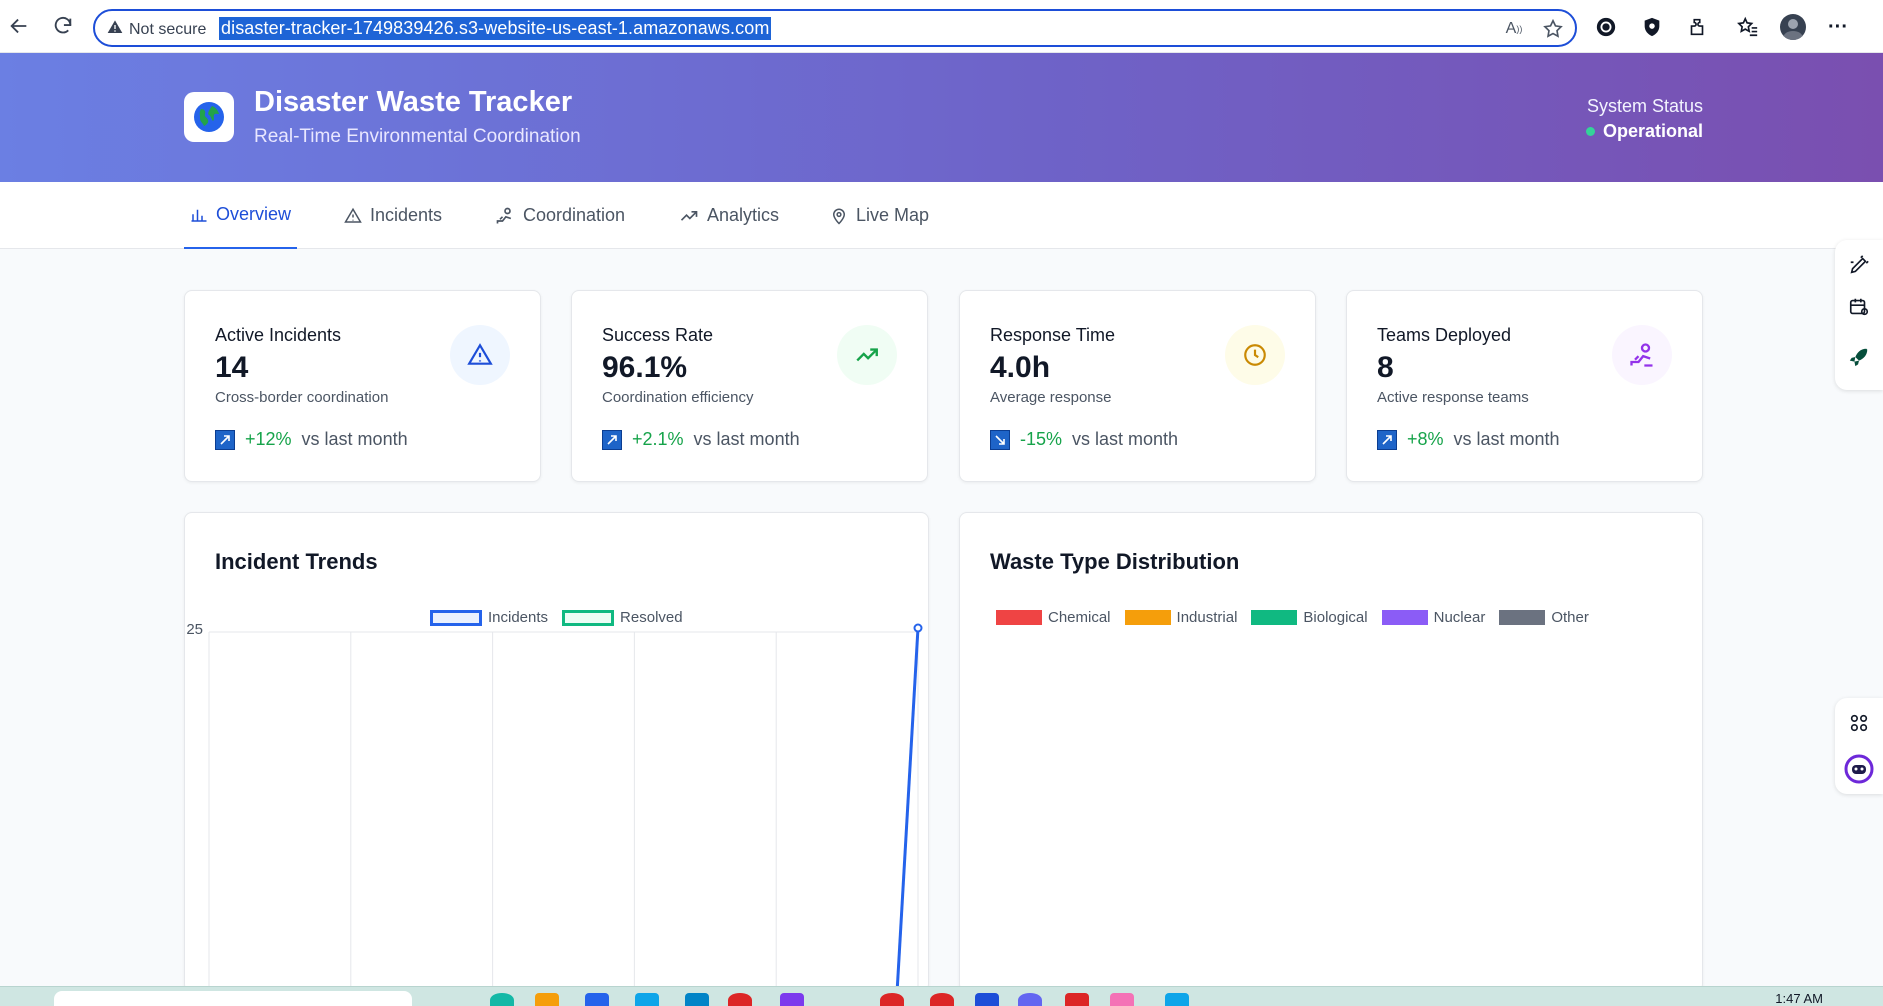  I want to click on legend-item-industrial: Industrial, so click(1181, 617).